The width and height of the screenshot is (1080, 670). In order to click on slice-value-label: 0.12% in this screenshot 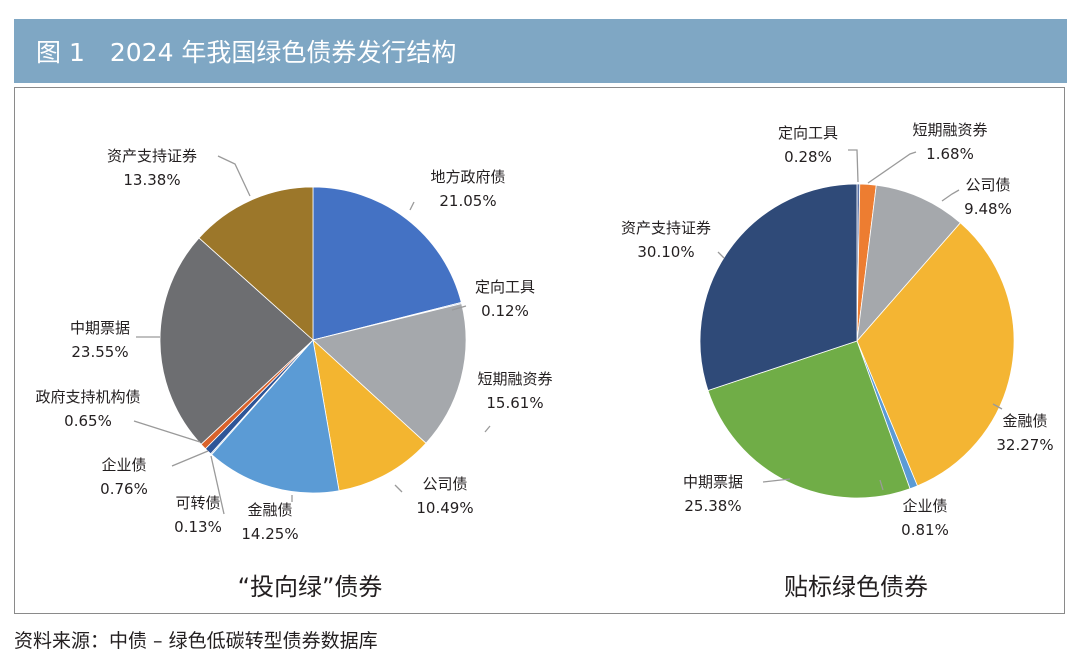, I will do `click(505, 311)`.